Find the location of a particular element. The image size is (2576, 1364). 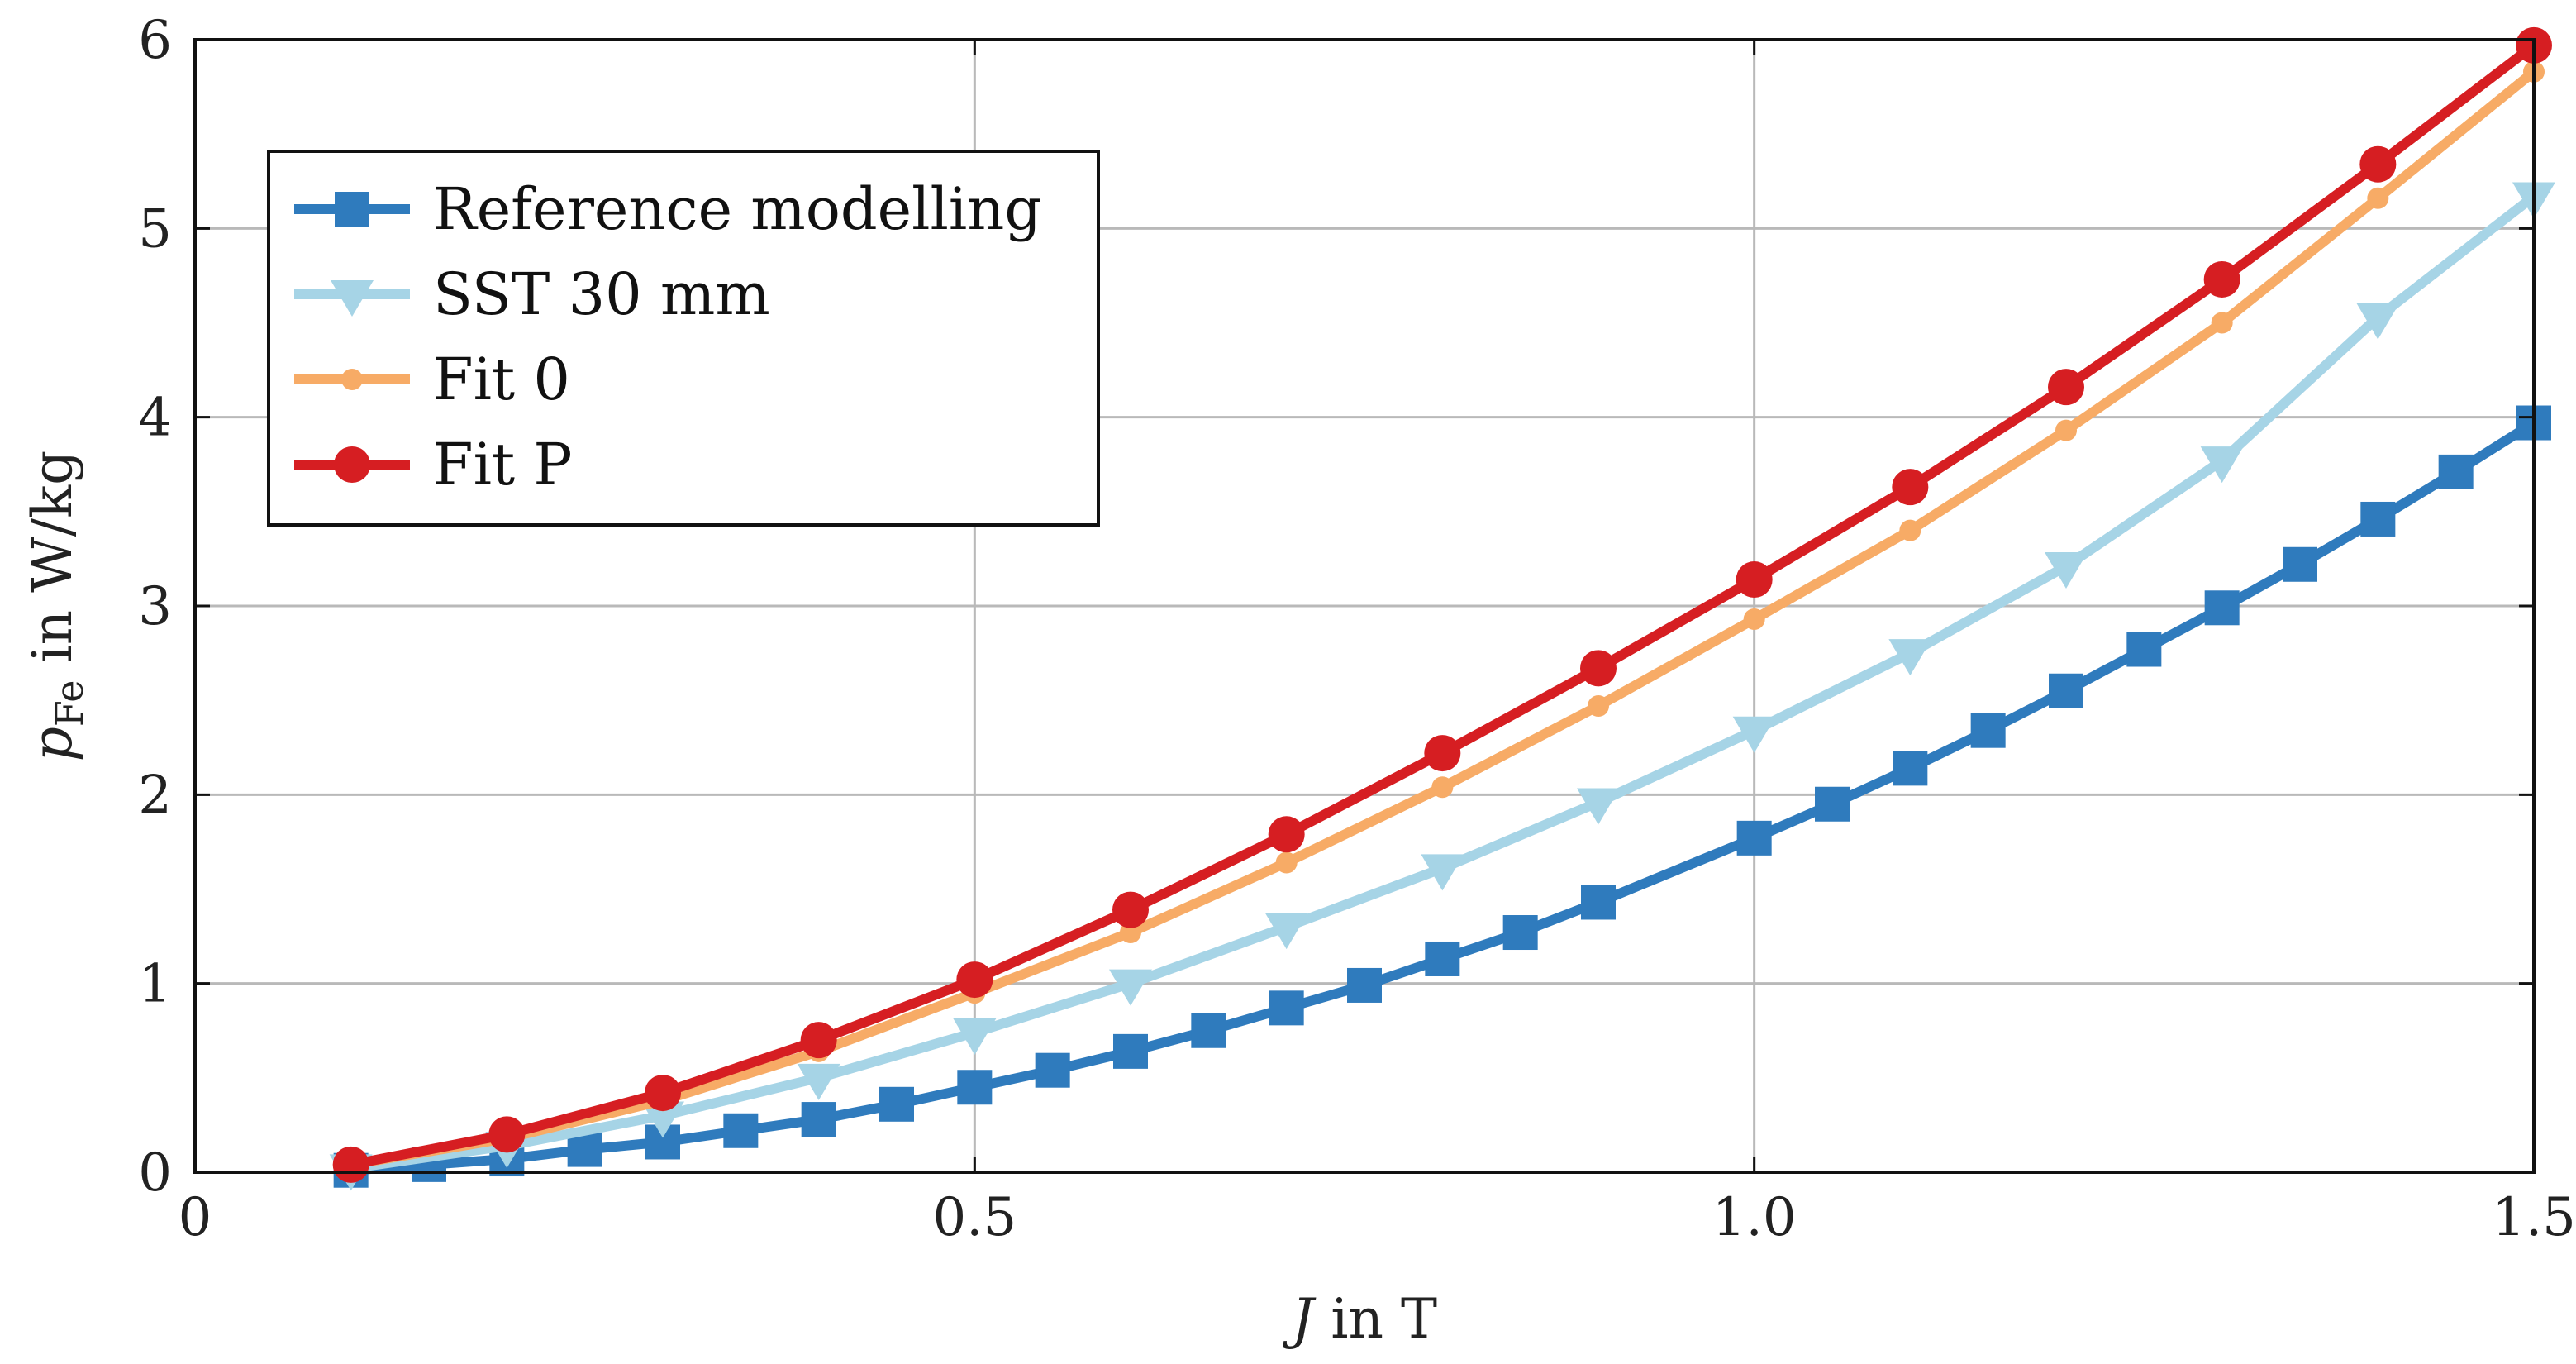

y-tick-label: 5 is located at coordinates (155, 229).